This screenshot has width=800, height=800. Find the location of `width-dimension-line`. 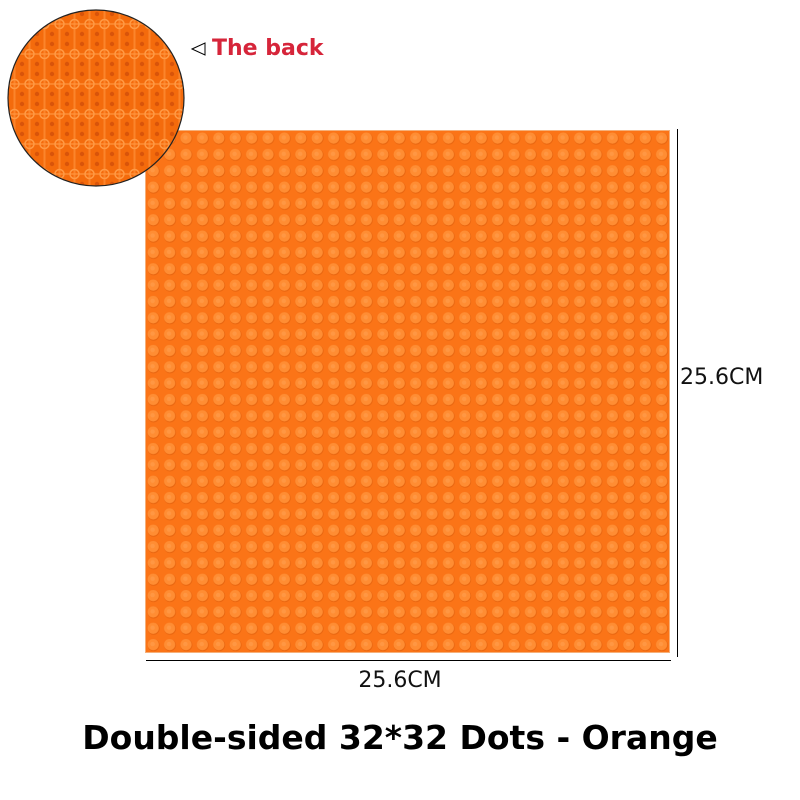

width-dimension-line is located at coordinates (408, 660).